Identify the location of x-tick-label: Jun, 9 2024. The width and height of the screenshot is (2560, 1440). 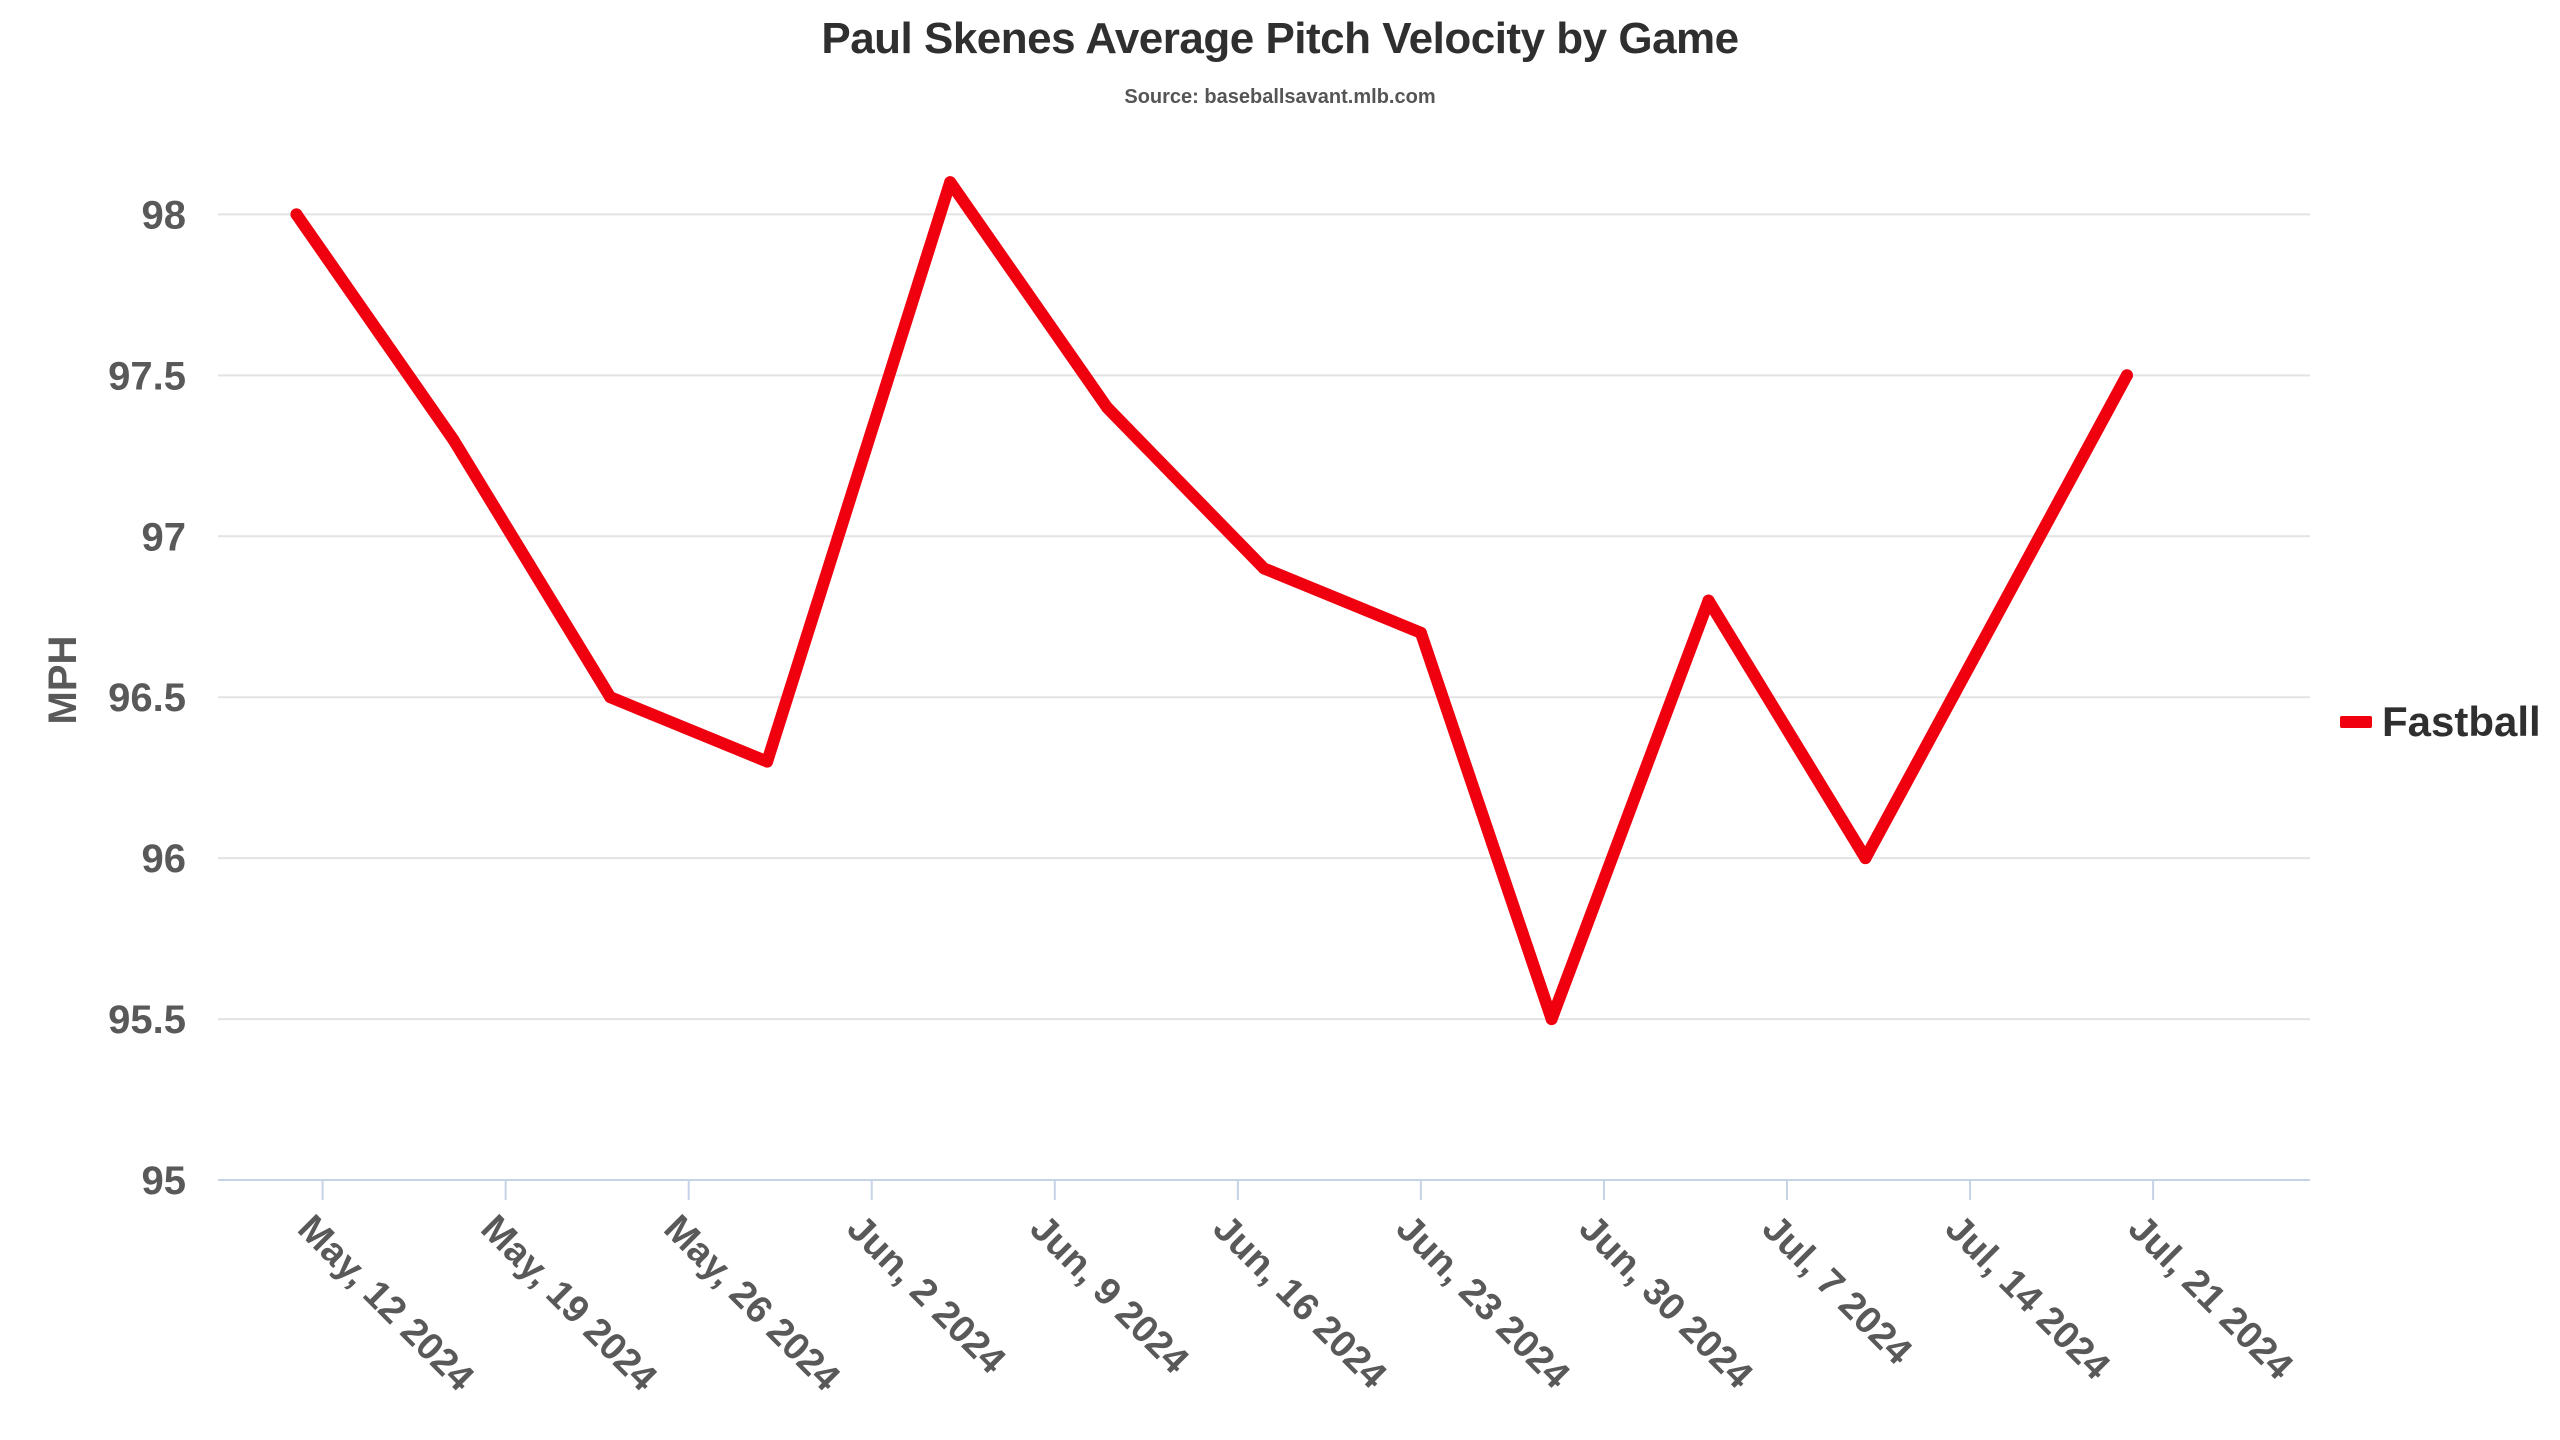
(1109, 1294).